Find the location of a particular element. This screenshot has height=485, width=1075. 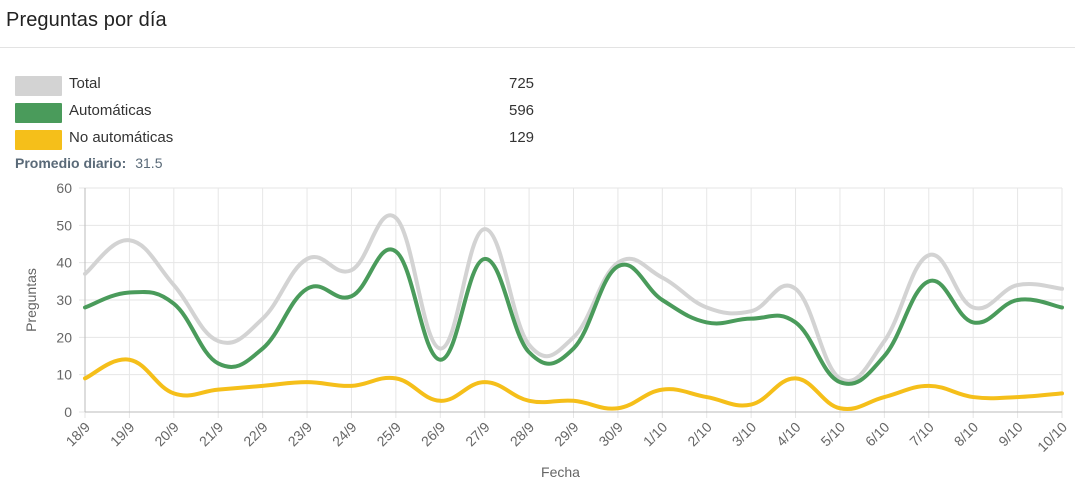

y-tick-label: 50 is located at coordinates (64, 225).